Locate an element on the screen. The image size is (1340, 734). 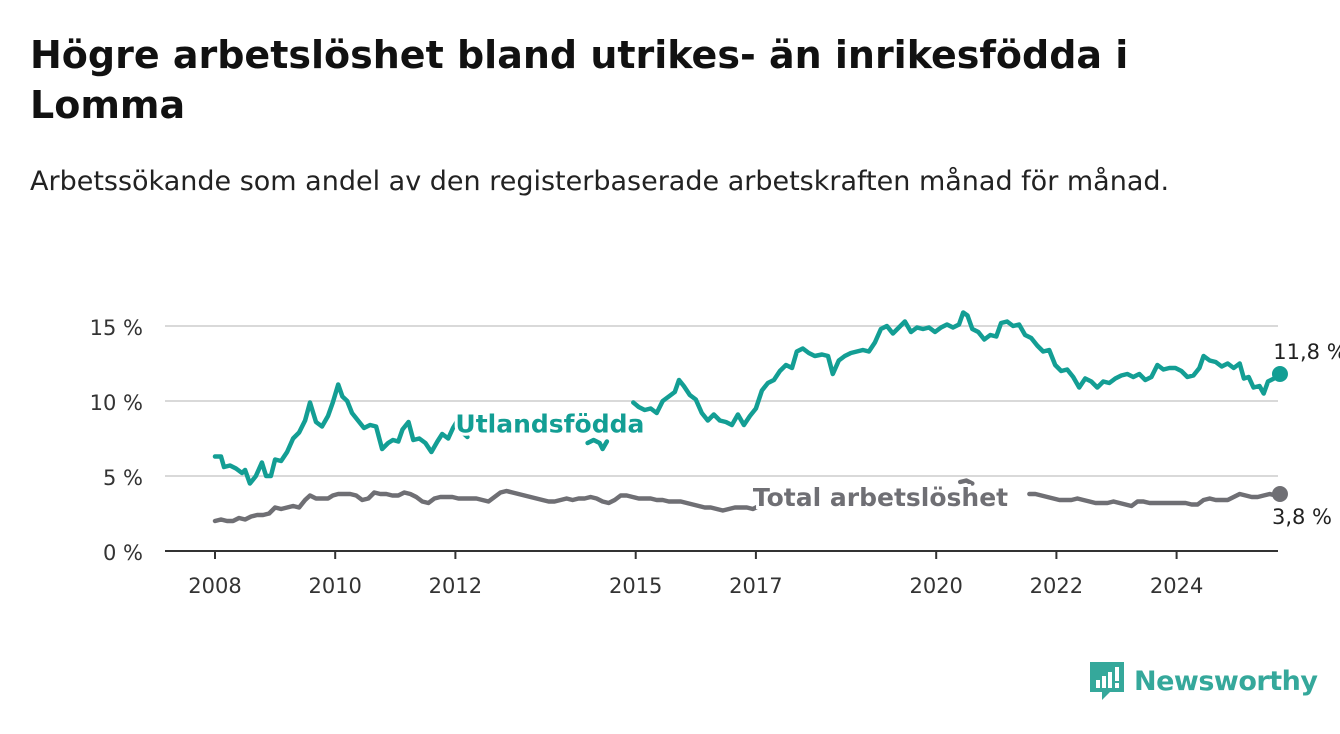
newsworthy-logo: Newsworthy is located at coordinates (1203, 681).